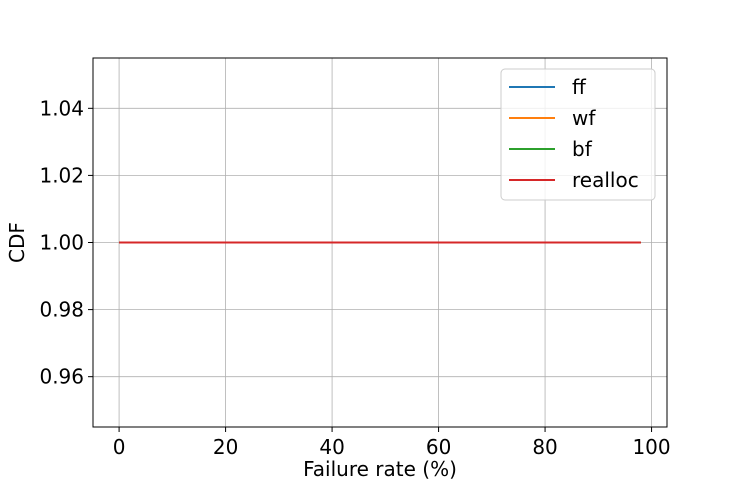 The image size is (740, 480). Describe the element at coordinates (579, 87) in the screenshot. I see `legend-label-ff: ff` at that location.